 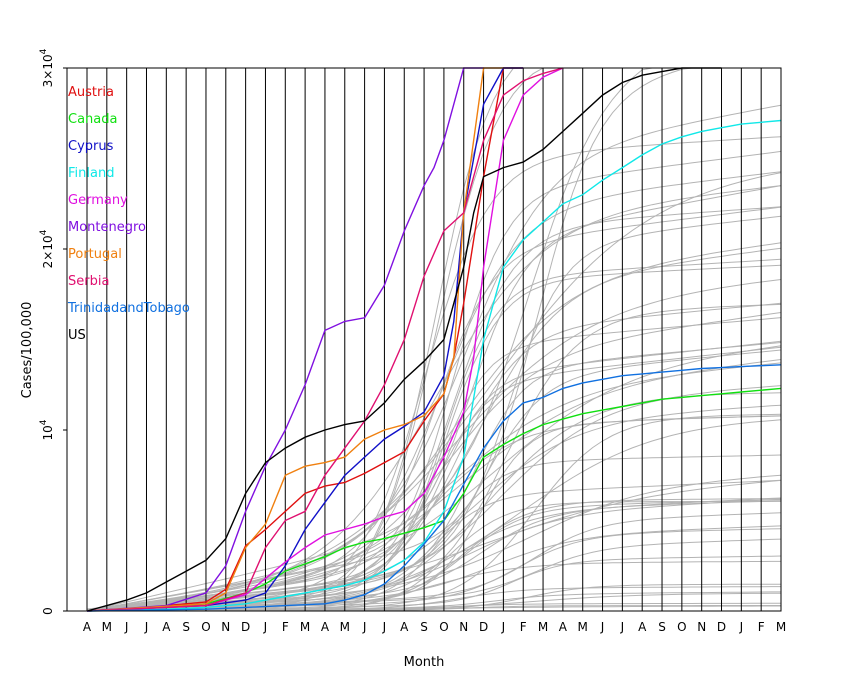 What do you see at coordinates (88, 281) in the screenshot?
I see `legend-entry-serbia: Serbia` at bounding box center [88, 281].